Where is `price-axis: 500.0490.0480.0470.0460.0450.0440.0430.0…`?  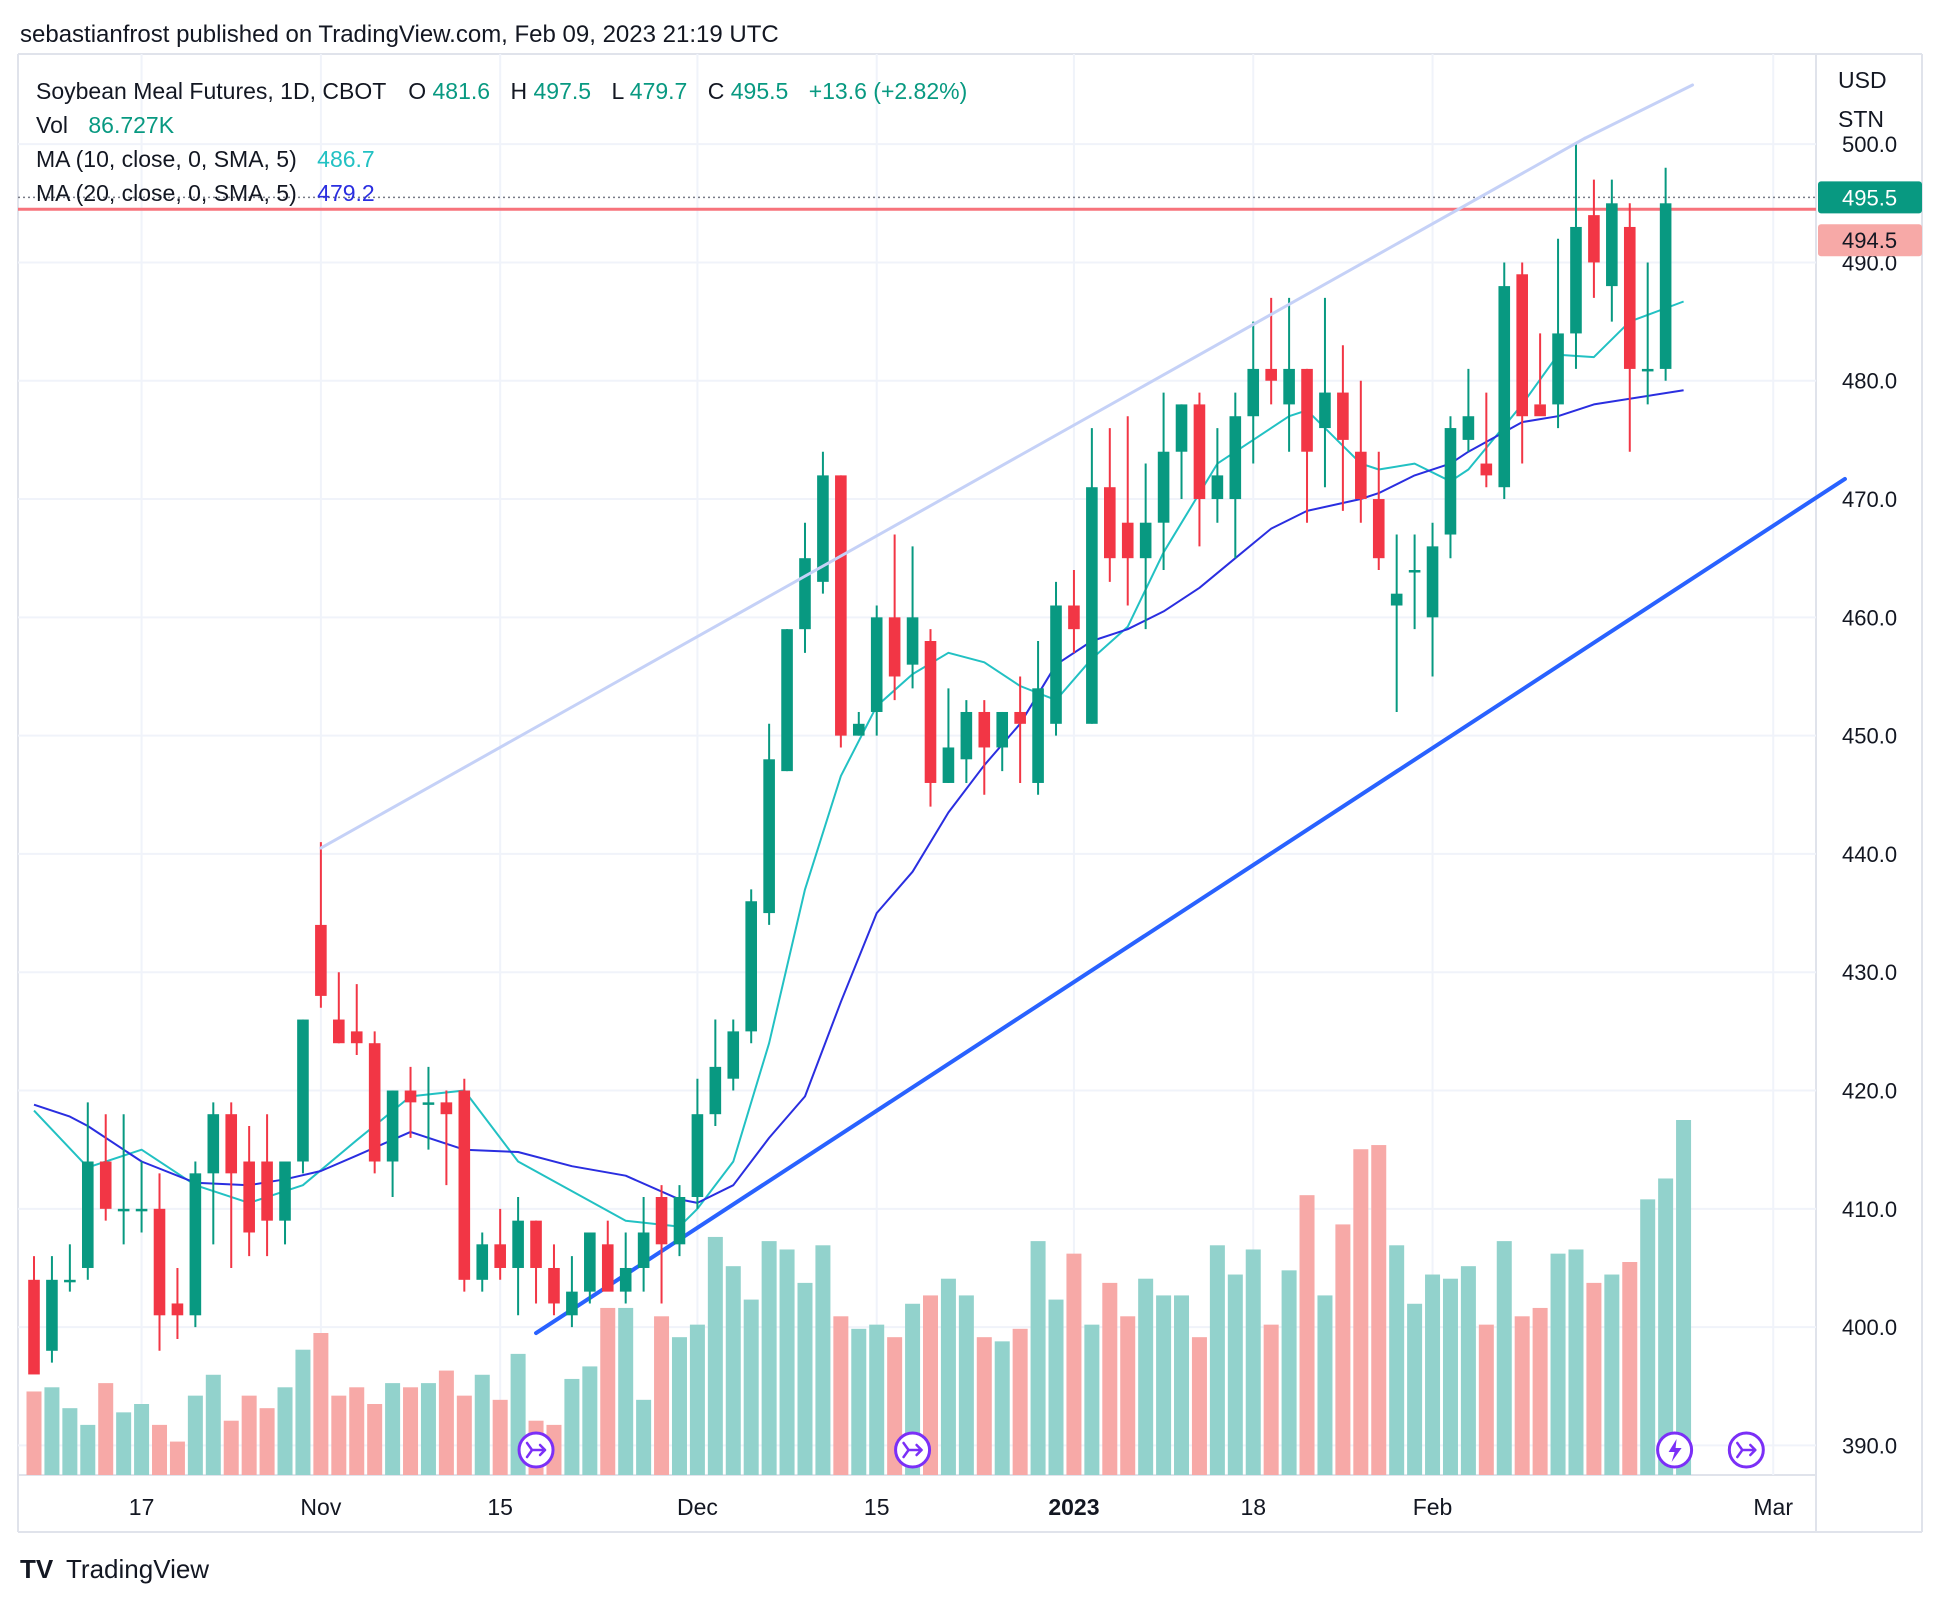 price-axis: 500.0490.0480.0470.0460.0450.0440.0430.0… is located at coordinates (1870, 795).